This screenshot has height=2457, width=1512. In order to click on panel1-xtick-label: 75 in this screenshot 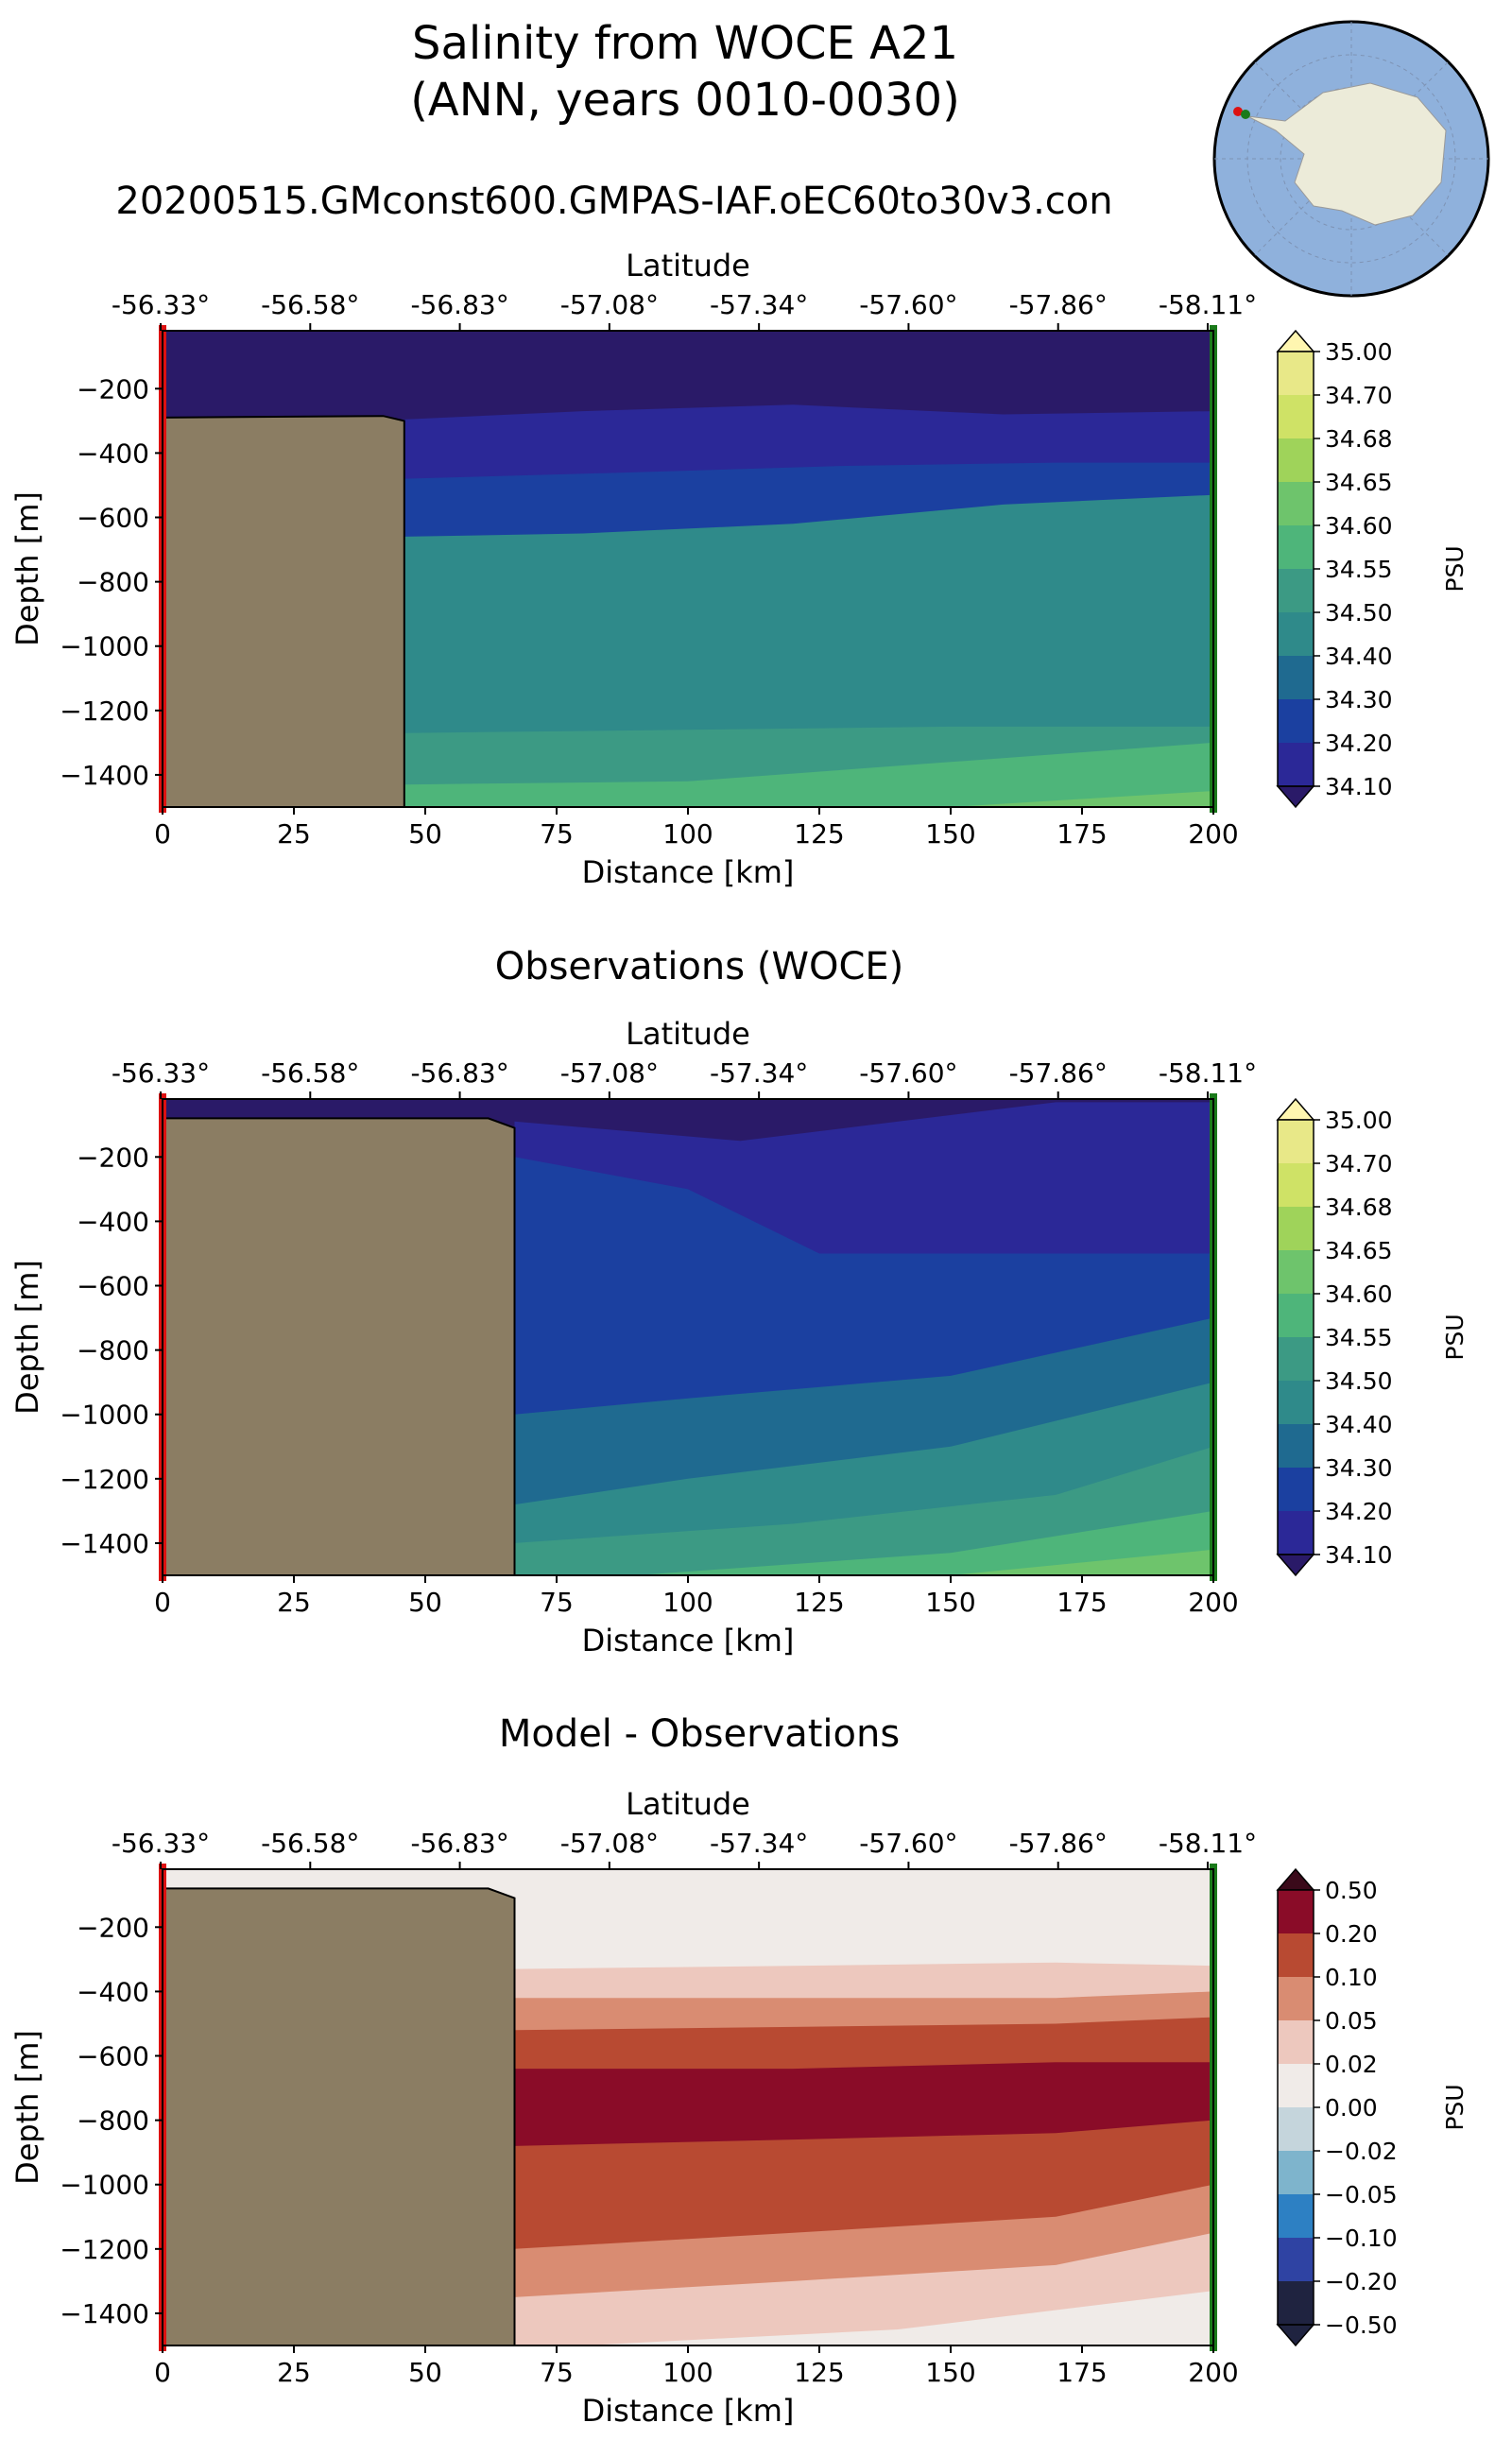, I will do `click(557, 834)`.